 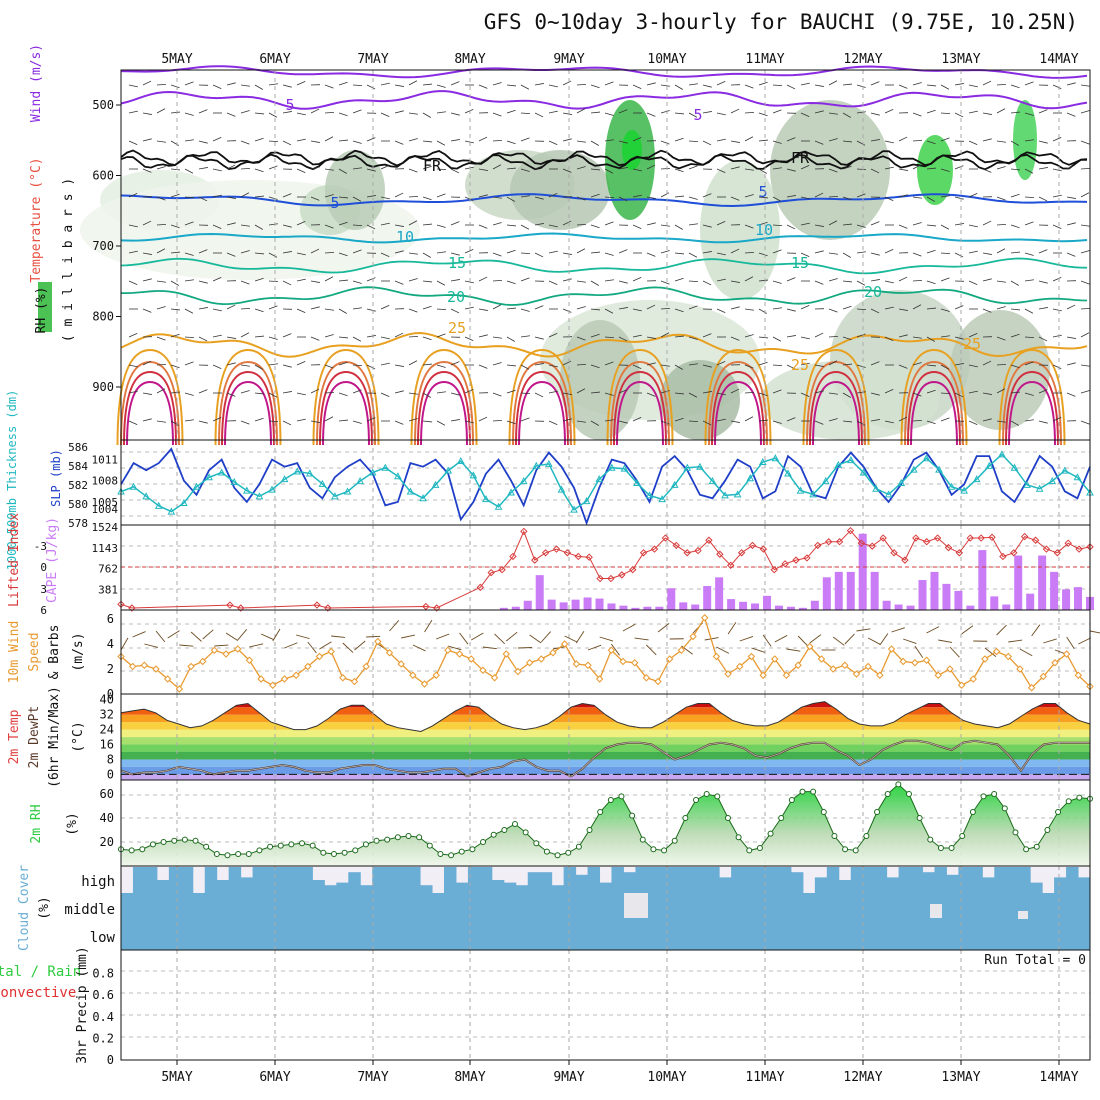 What do you see at coordinates (611, 578) in the screenshot?
I see `li-marker` at bounding box center [611, 578].